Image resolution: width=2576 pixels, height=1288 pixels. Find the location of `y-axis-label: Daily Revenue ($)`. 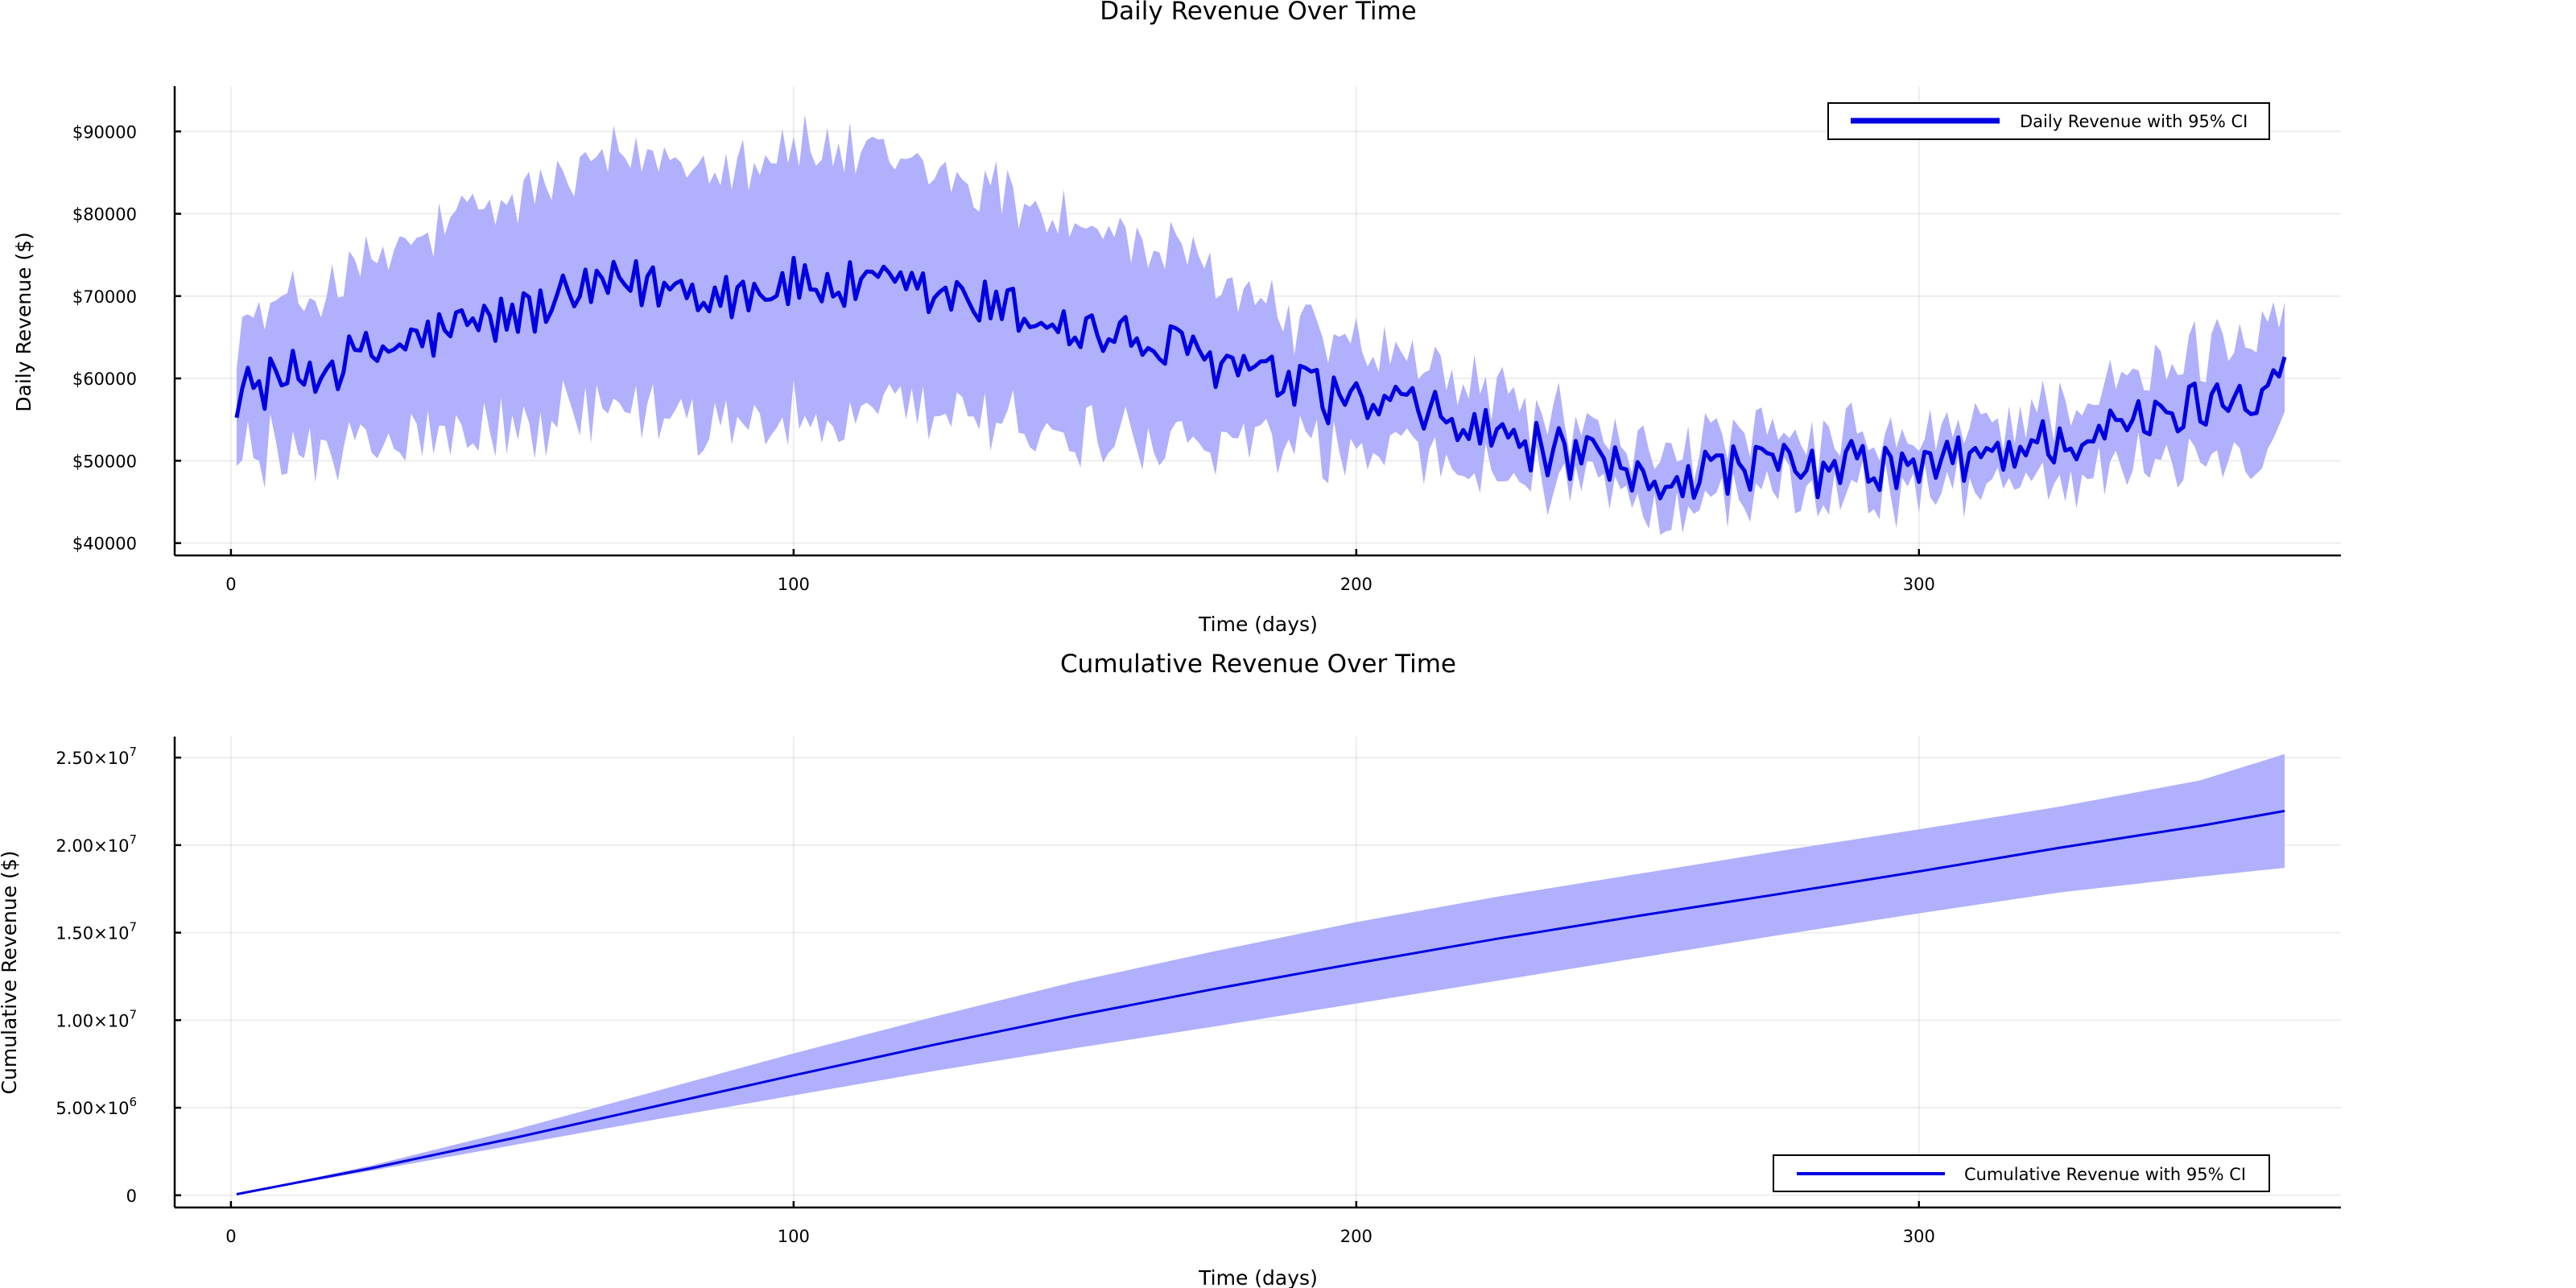

y-axis-label: Daily Revenue ($) is located at coordinates (23, 321).